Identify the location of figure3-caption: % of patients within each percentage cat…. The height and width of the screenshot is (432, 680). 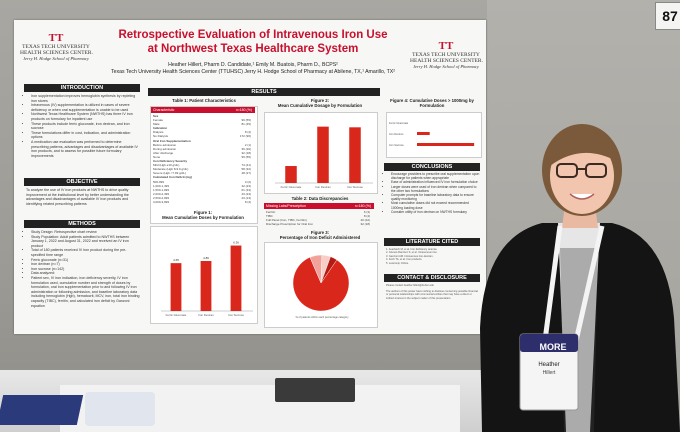
(322, 317).